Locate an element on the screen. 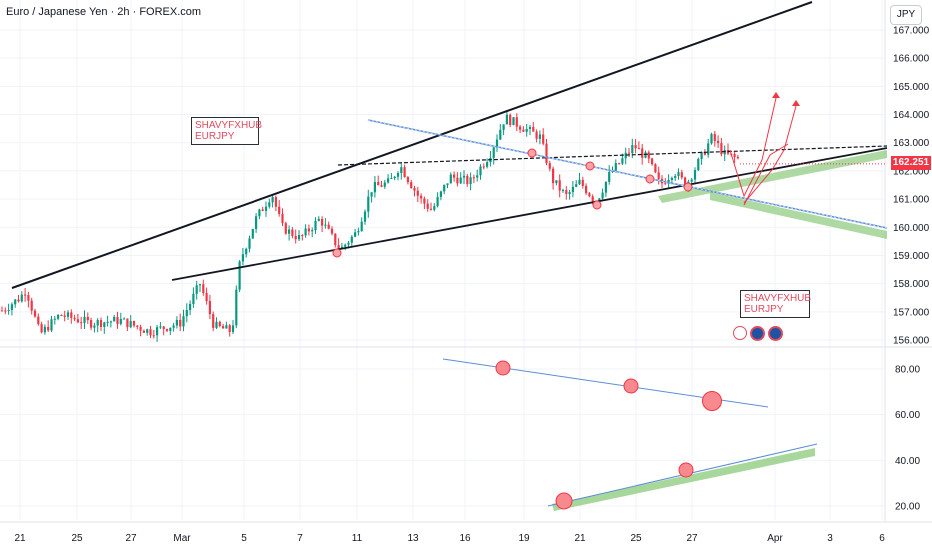 The height and width of the screenshot is (550, 932). green-zone-lower is located at coordinates (798, 215).